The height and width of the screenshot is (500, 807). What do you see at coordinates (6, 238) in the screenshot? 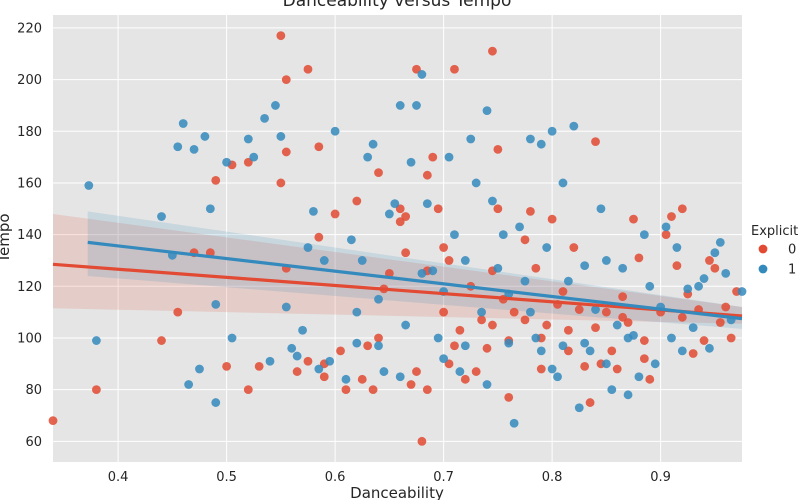
I see `y-axis-title: Tempo` at bounding box center [6, 238].